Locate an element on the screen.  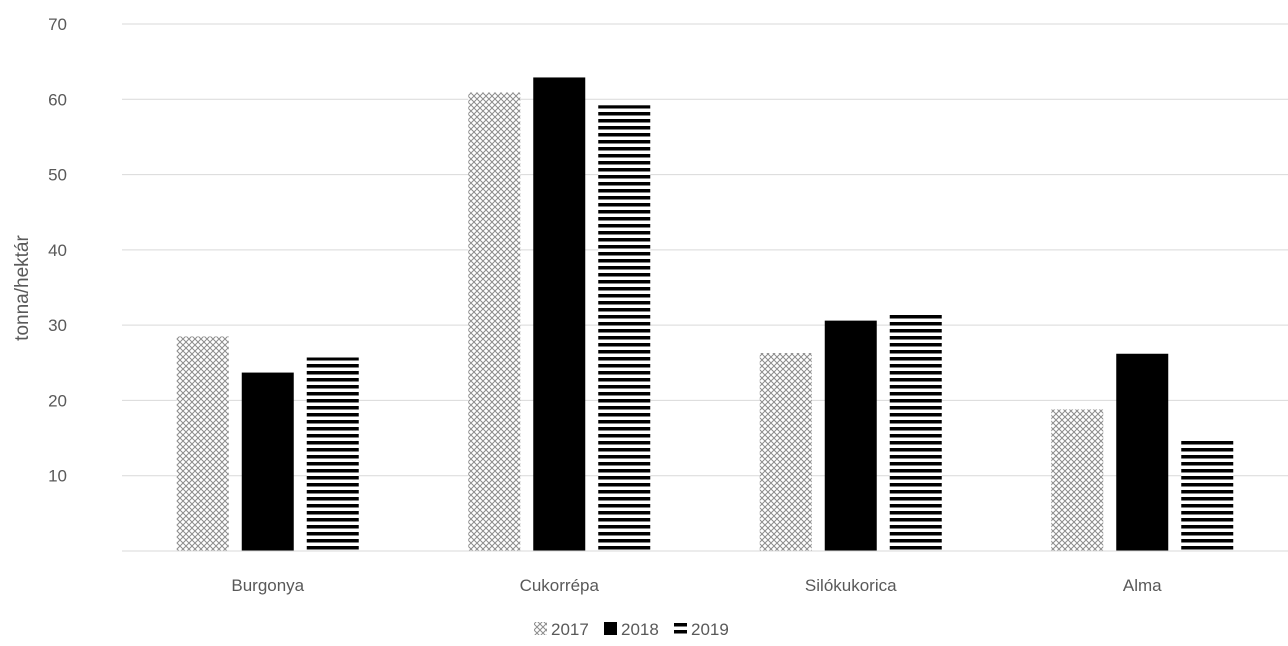
x-axis-category-labels: Burgonya Cukorrépa Silókukorica Alma is located at coordinates (696, 585).